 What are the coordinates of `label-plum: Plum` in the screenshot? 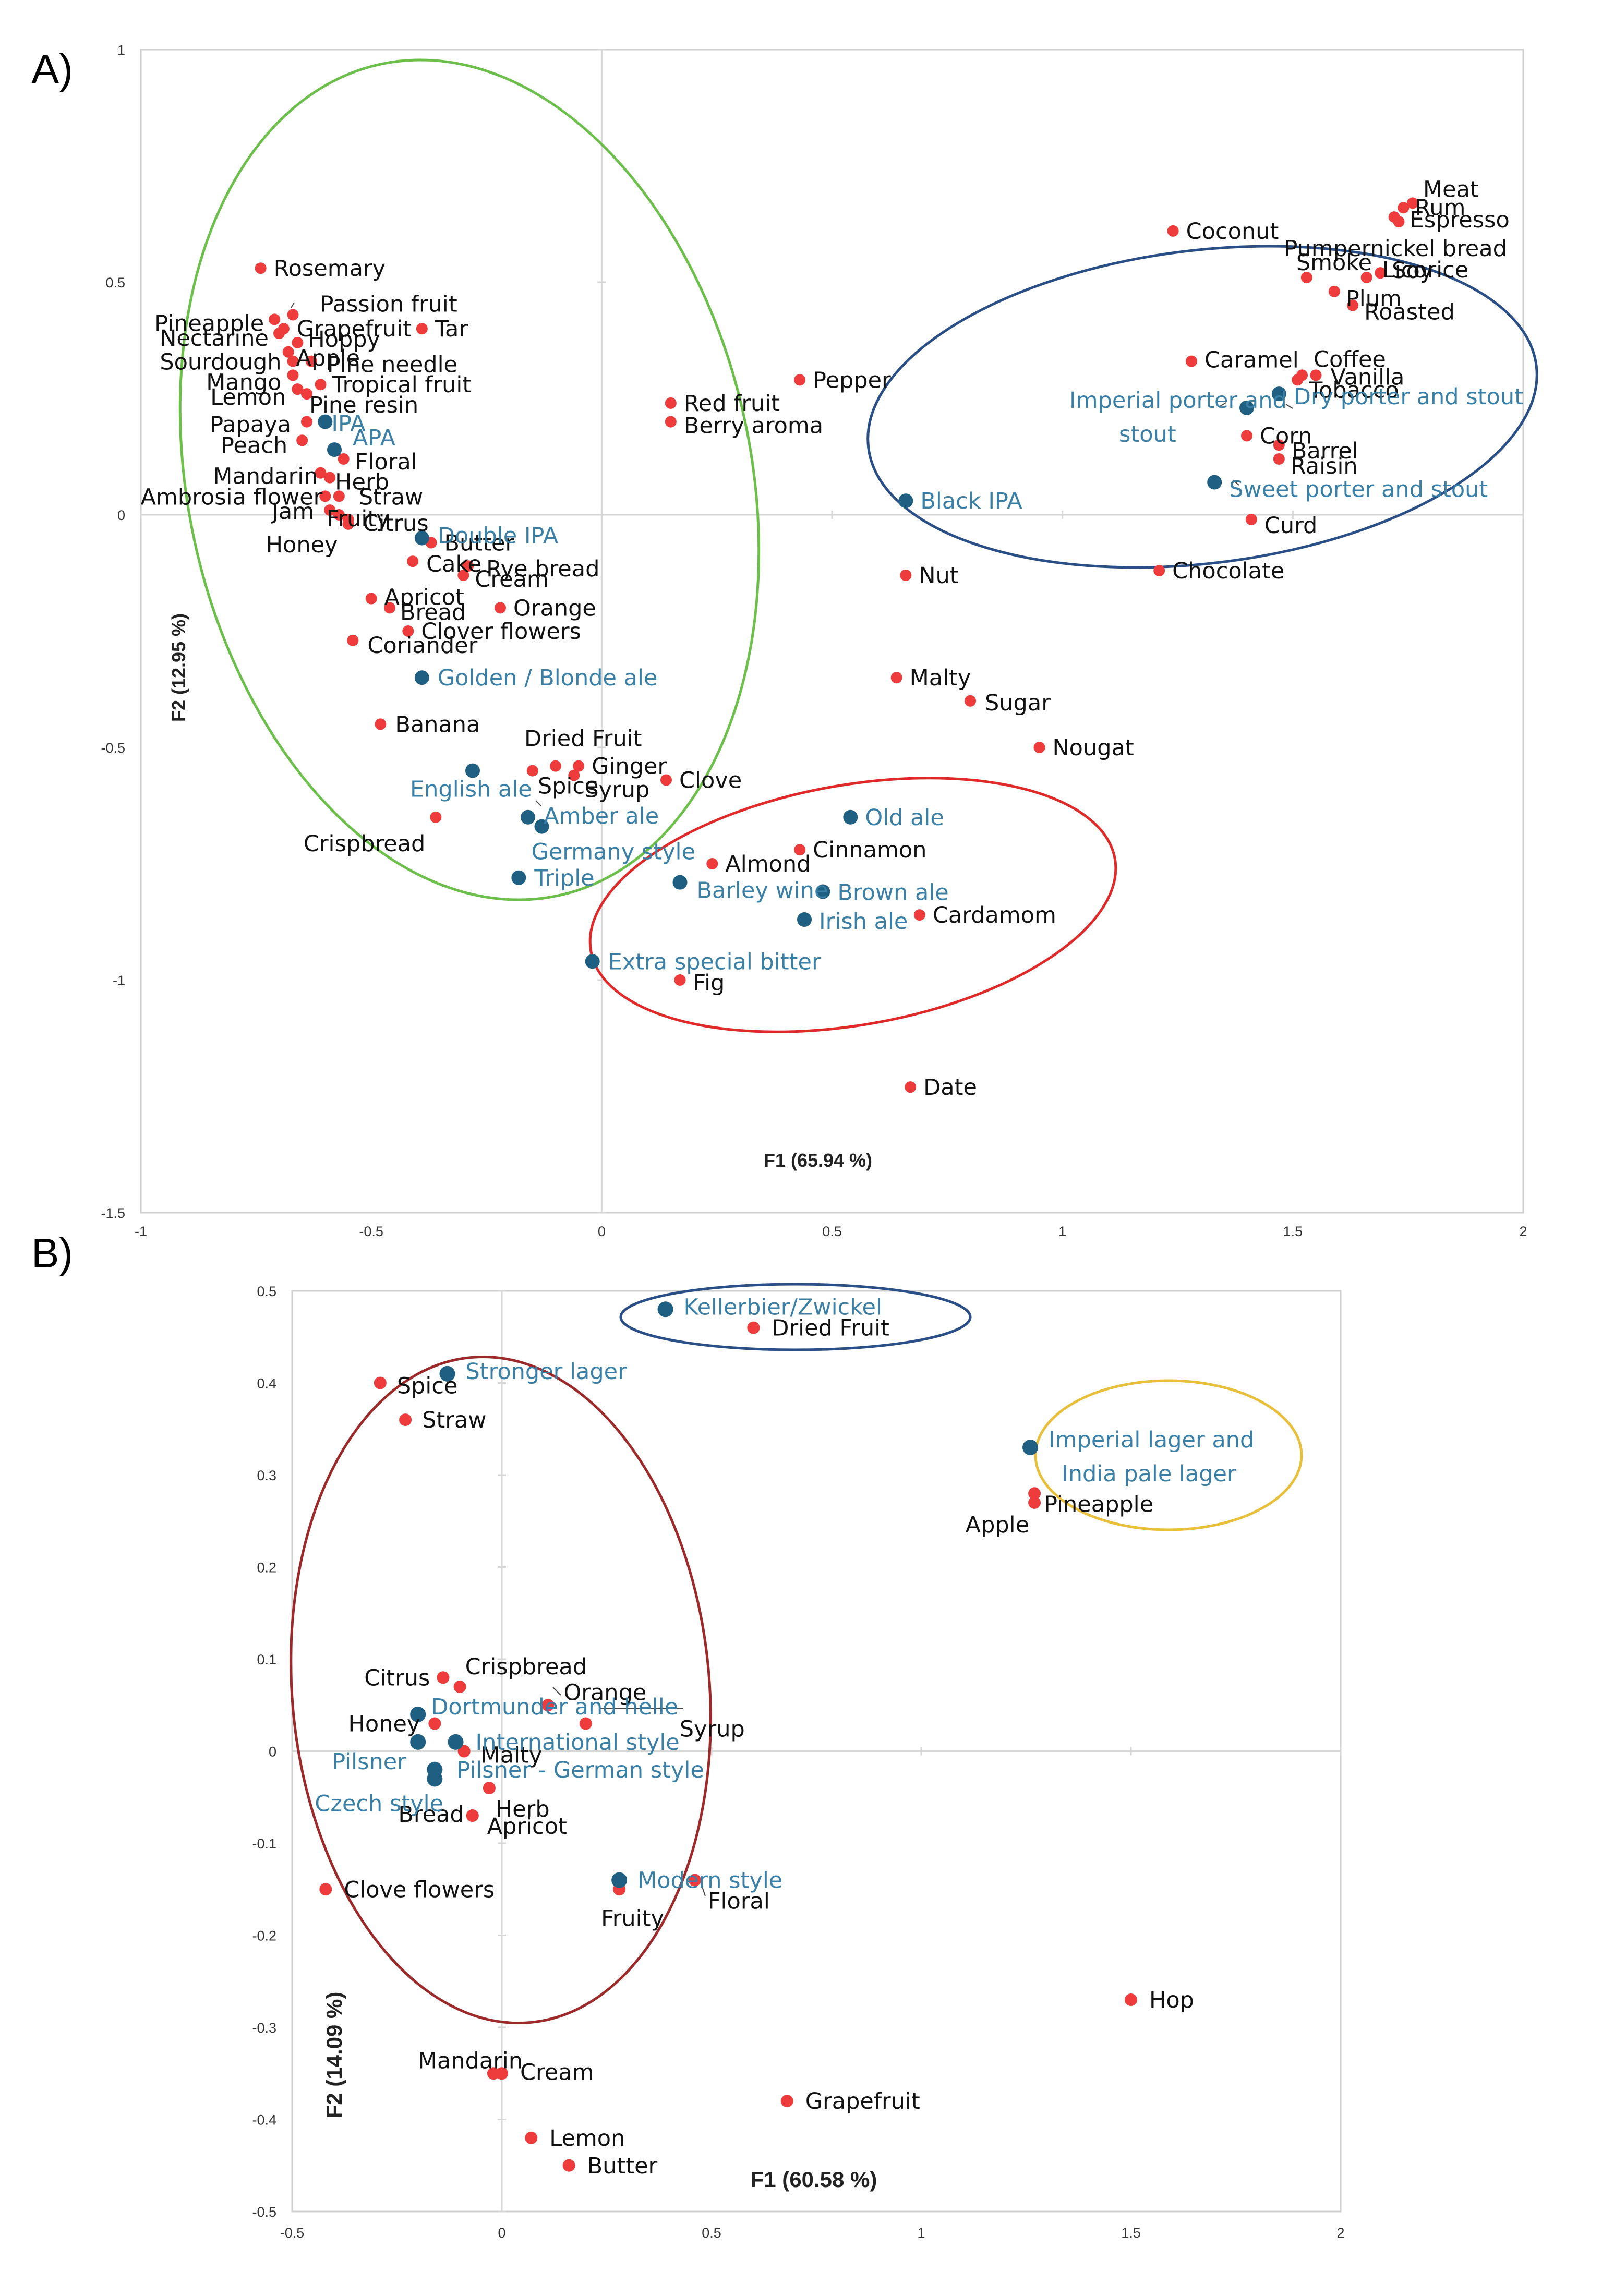 It's located at (1374, 299).